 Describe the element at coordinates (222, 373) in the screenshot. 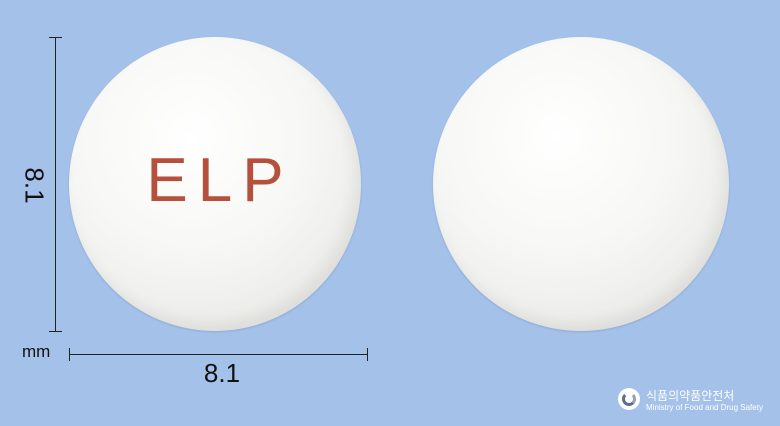

I see `width-label: 8.1` at that location.